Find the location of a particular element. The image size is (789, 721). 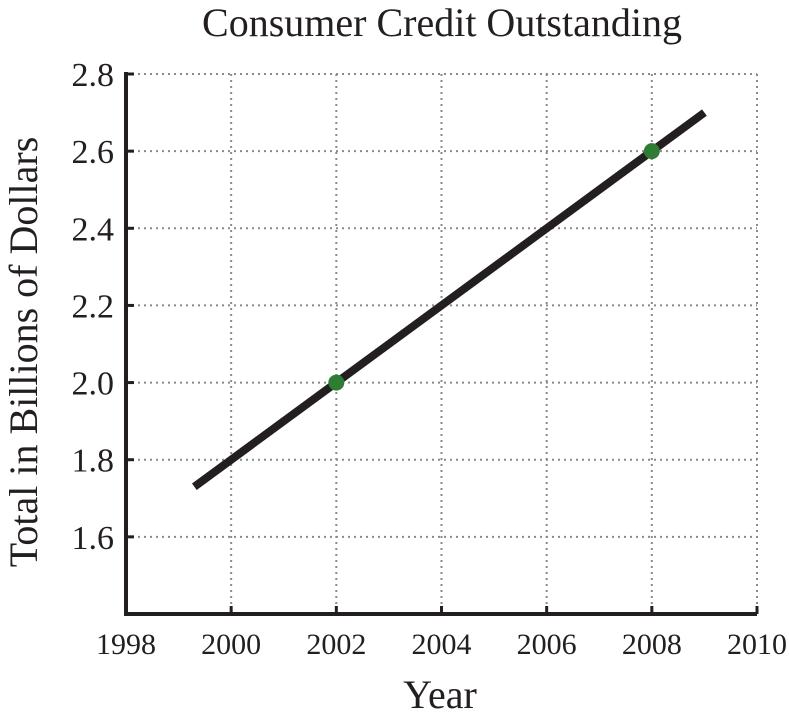

x-axis-title: Year is located at coordinates (440, 694).